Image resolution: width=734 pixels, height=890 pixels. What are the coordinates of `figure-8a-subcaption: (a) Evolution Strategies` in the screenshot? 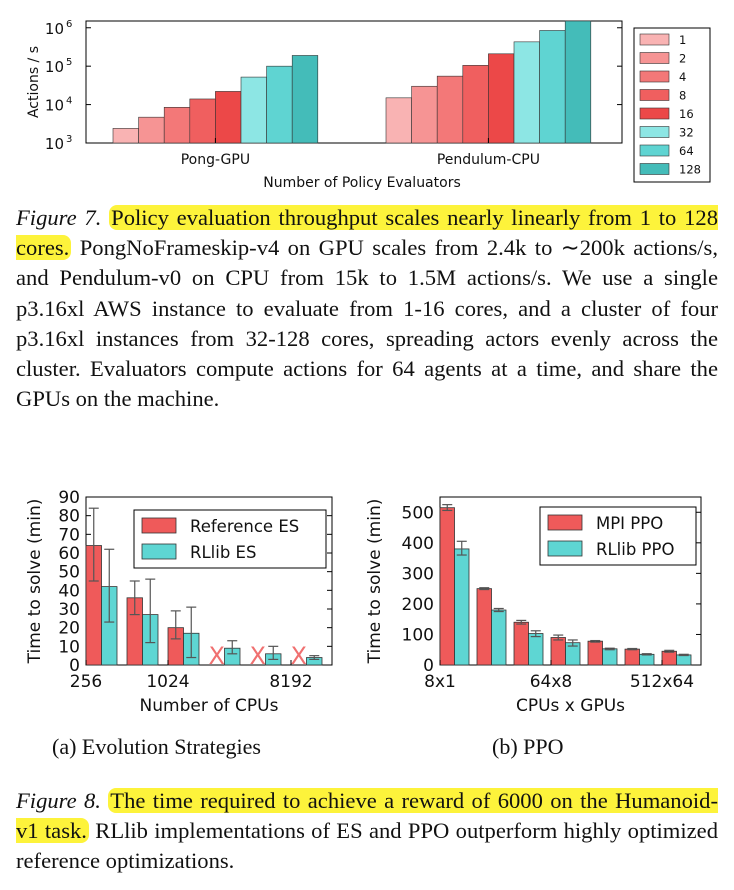 It's located at (156, 746).